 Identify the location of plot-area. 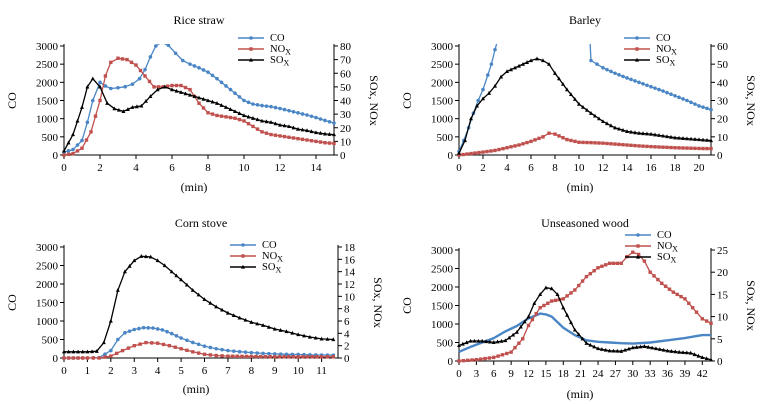
(199, 307).